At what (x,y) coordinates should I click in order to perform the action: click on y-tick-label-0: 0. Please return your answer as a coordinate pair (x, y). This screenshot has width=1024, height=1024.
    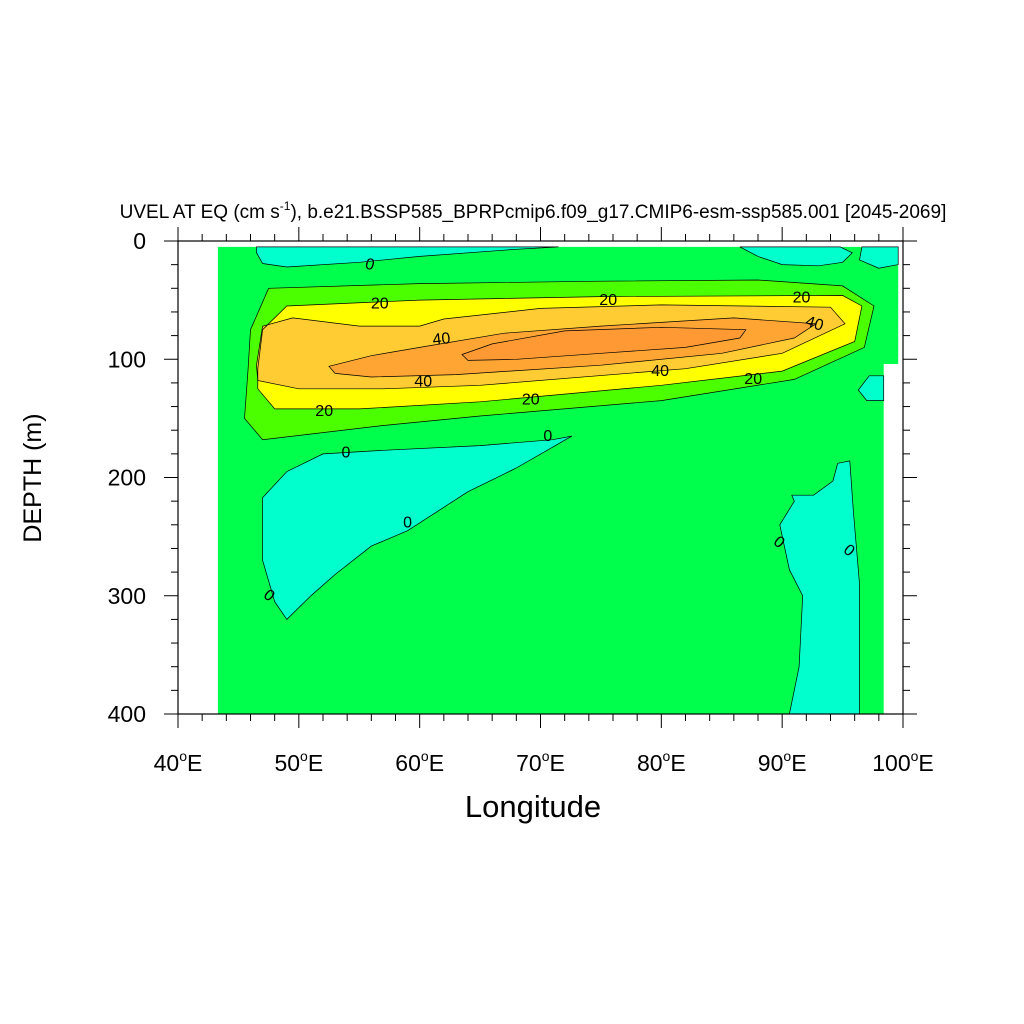
    Looking at the image, I should click on (139, 241).